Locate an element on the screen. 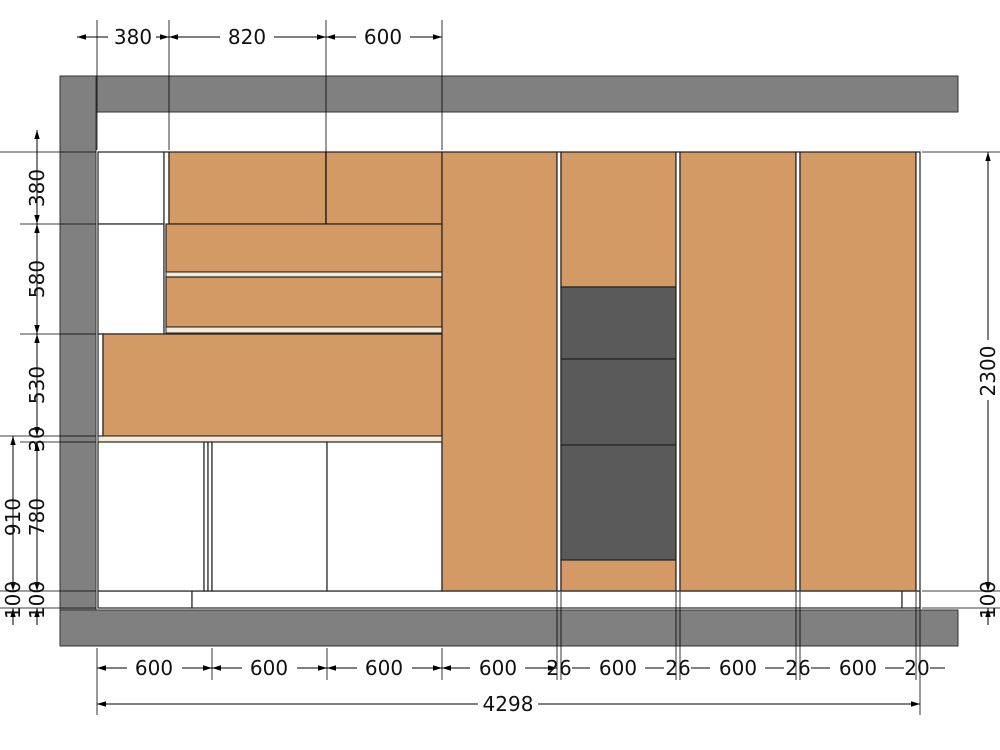  bottom-dimensions: 600 600 600 600 26 600 26 600 26 600 20 is located at coordinates (521, 668).